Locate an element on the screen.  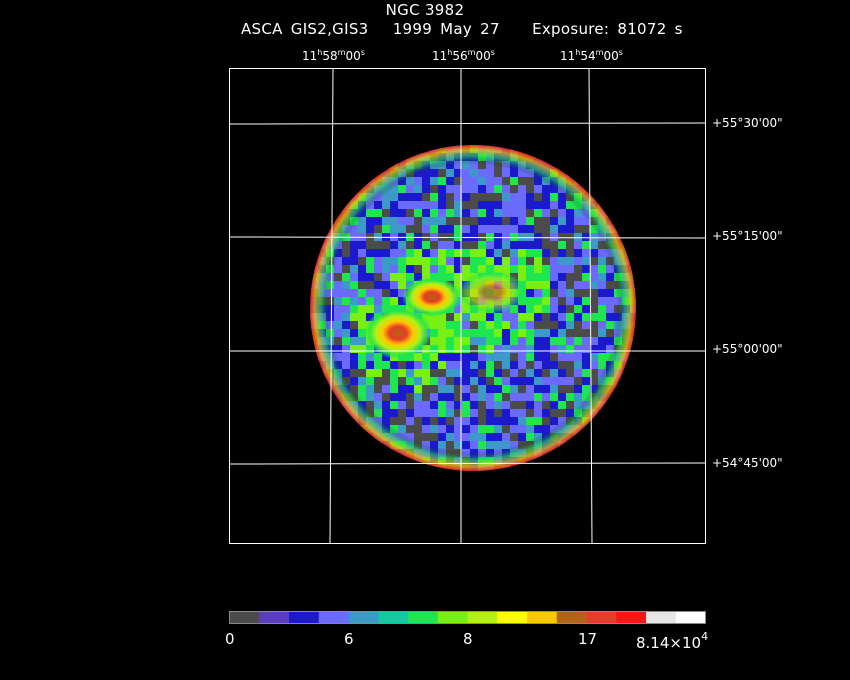
ra-label-1158: 11h58m00s is located at coordinates (333, 55).